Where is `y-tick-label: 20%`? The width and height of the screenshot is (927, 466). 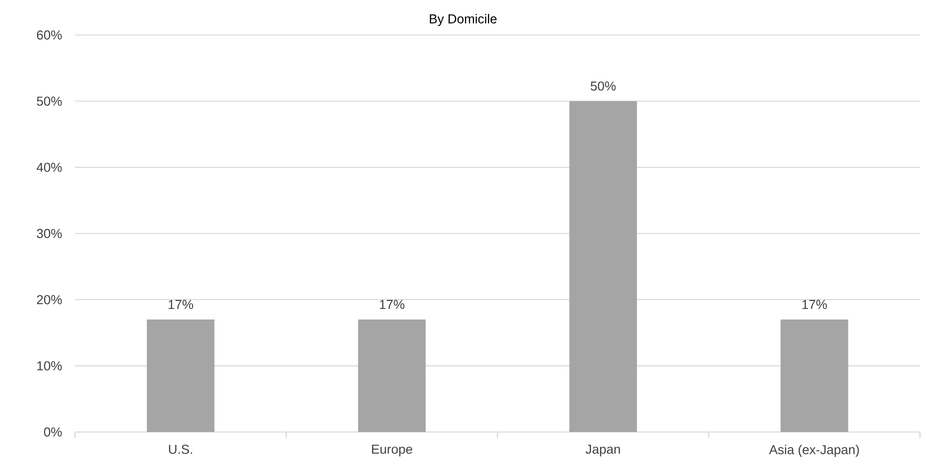
y-tick-label: 20% is located at coordinates (49, 299).